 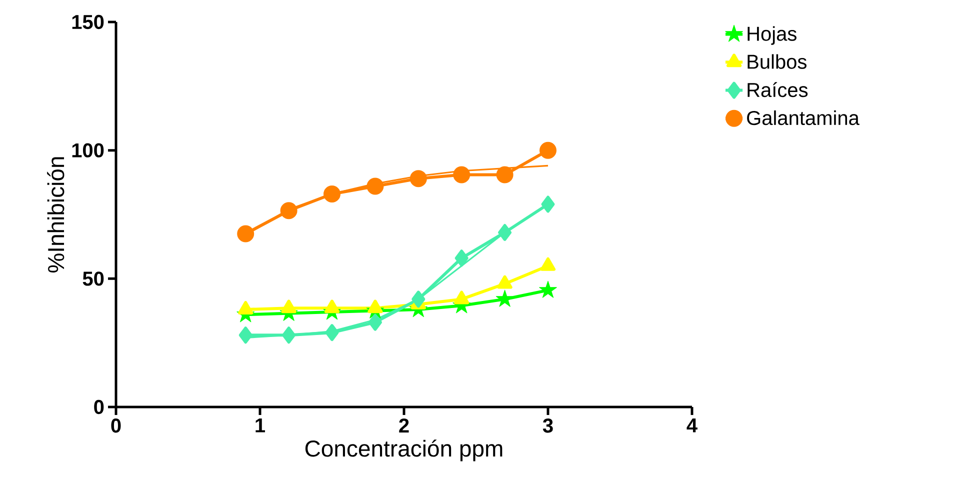 I want to click on y-tick-label: 150, so click(x=88, y=22).